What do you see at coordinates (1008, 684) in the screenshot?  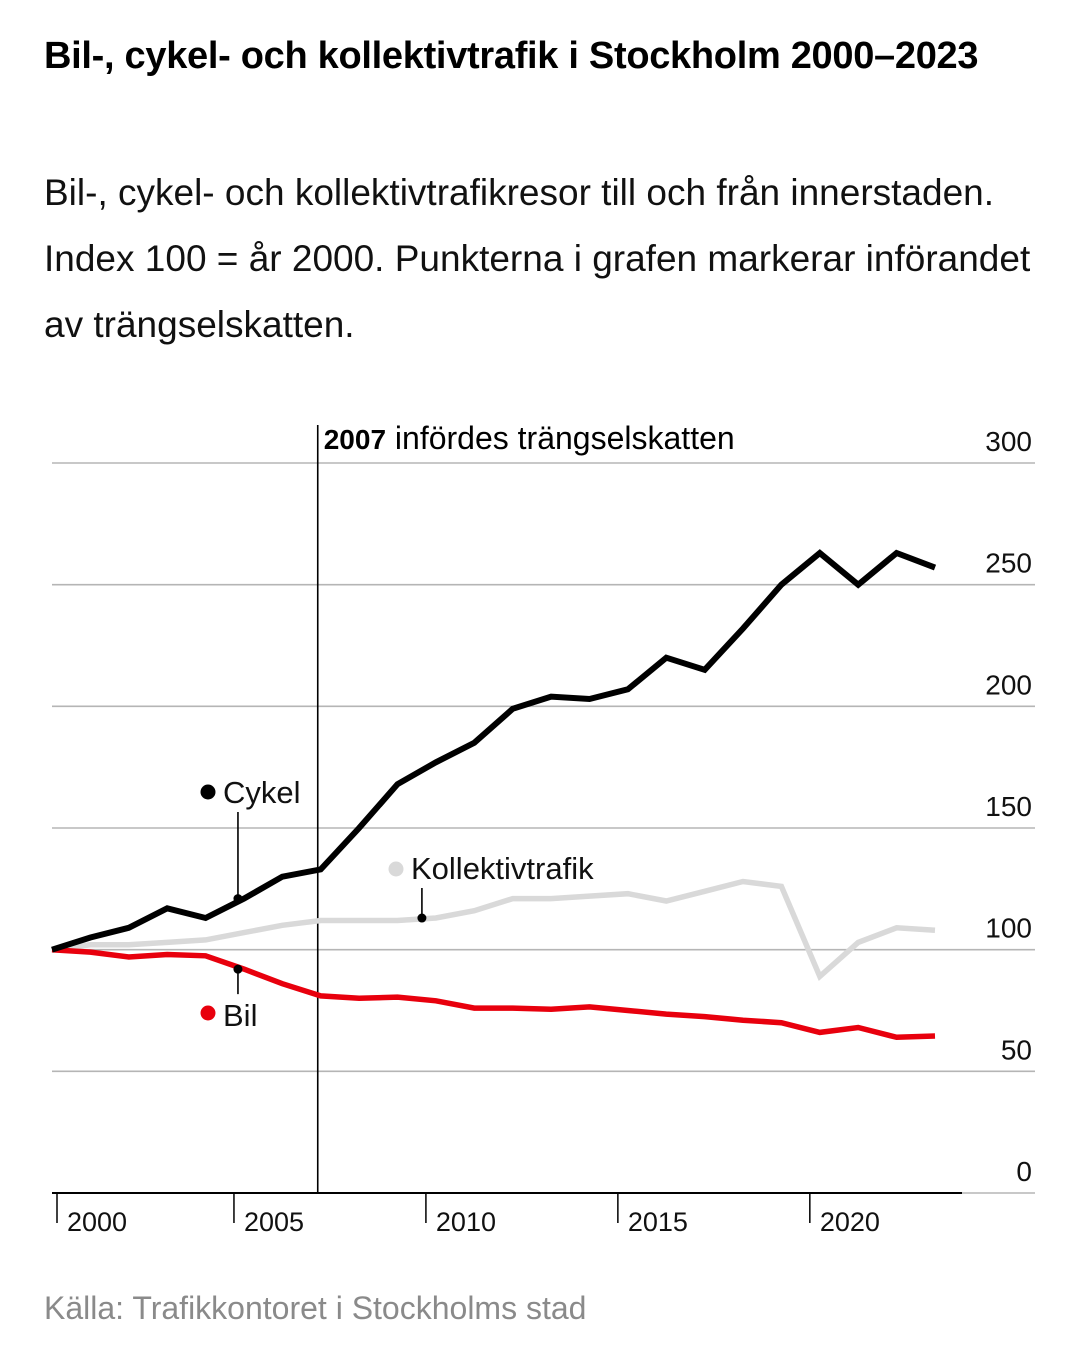 I see `y-tick-label: 200` at bounding box center [1008, 684].